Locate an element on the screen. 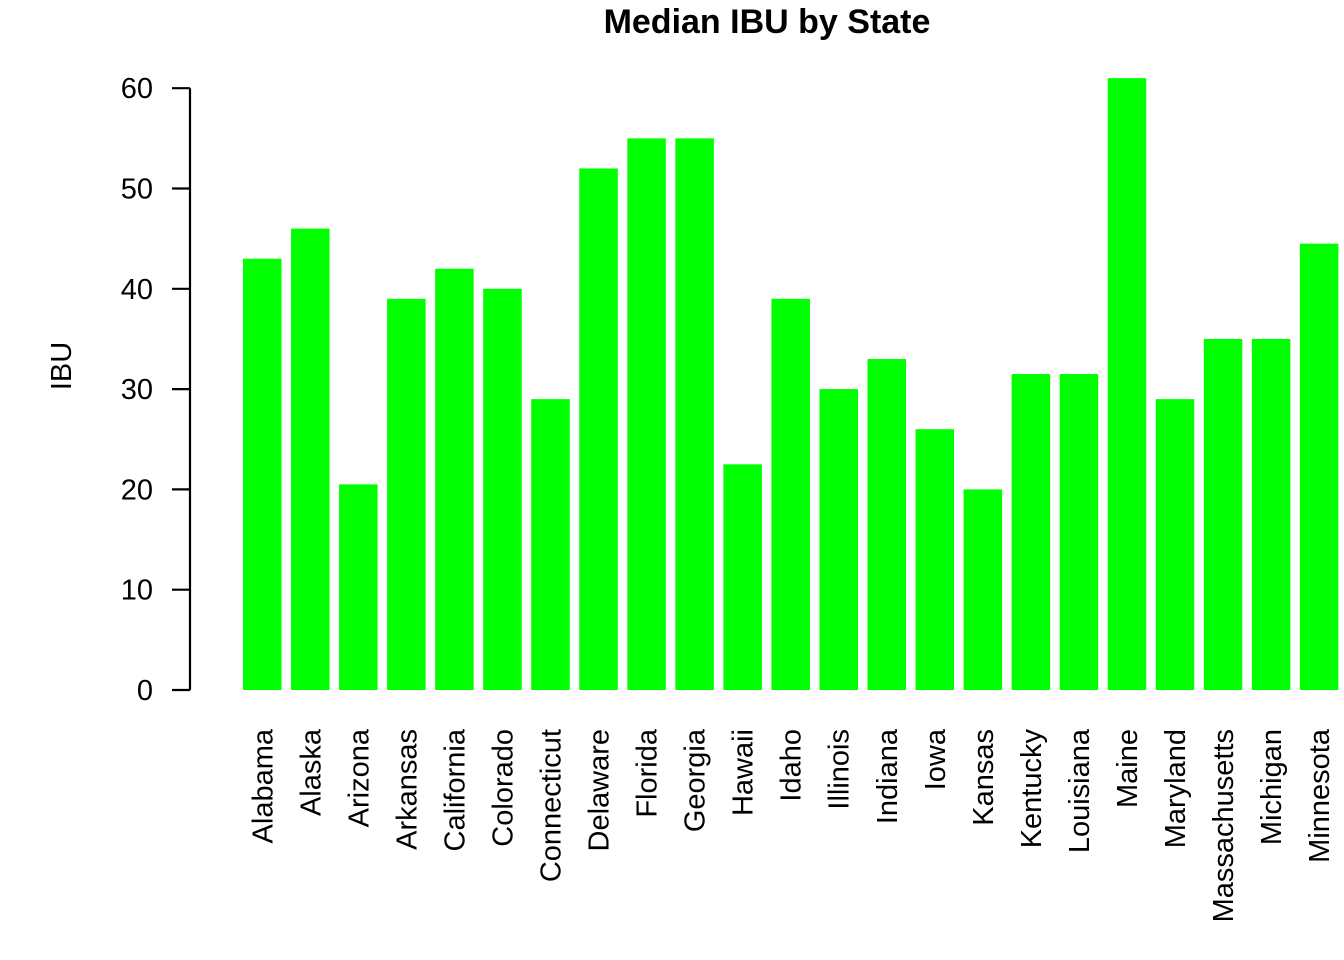 Image resolution: width=1344 pixels, height=960 pixels. bar-illinois is located at coordinates (838, 539).